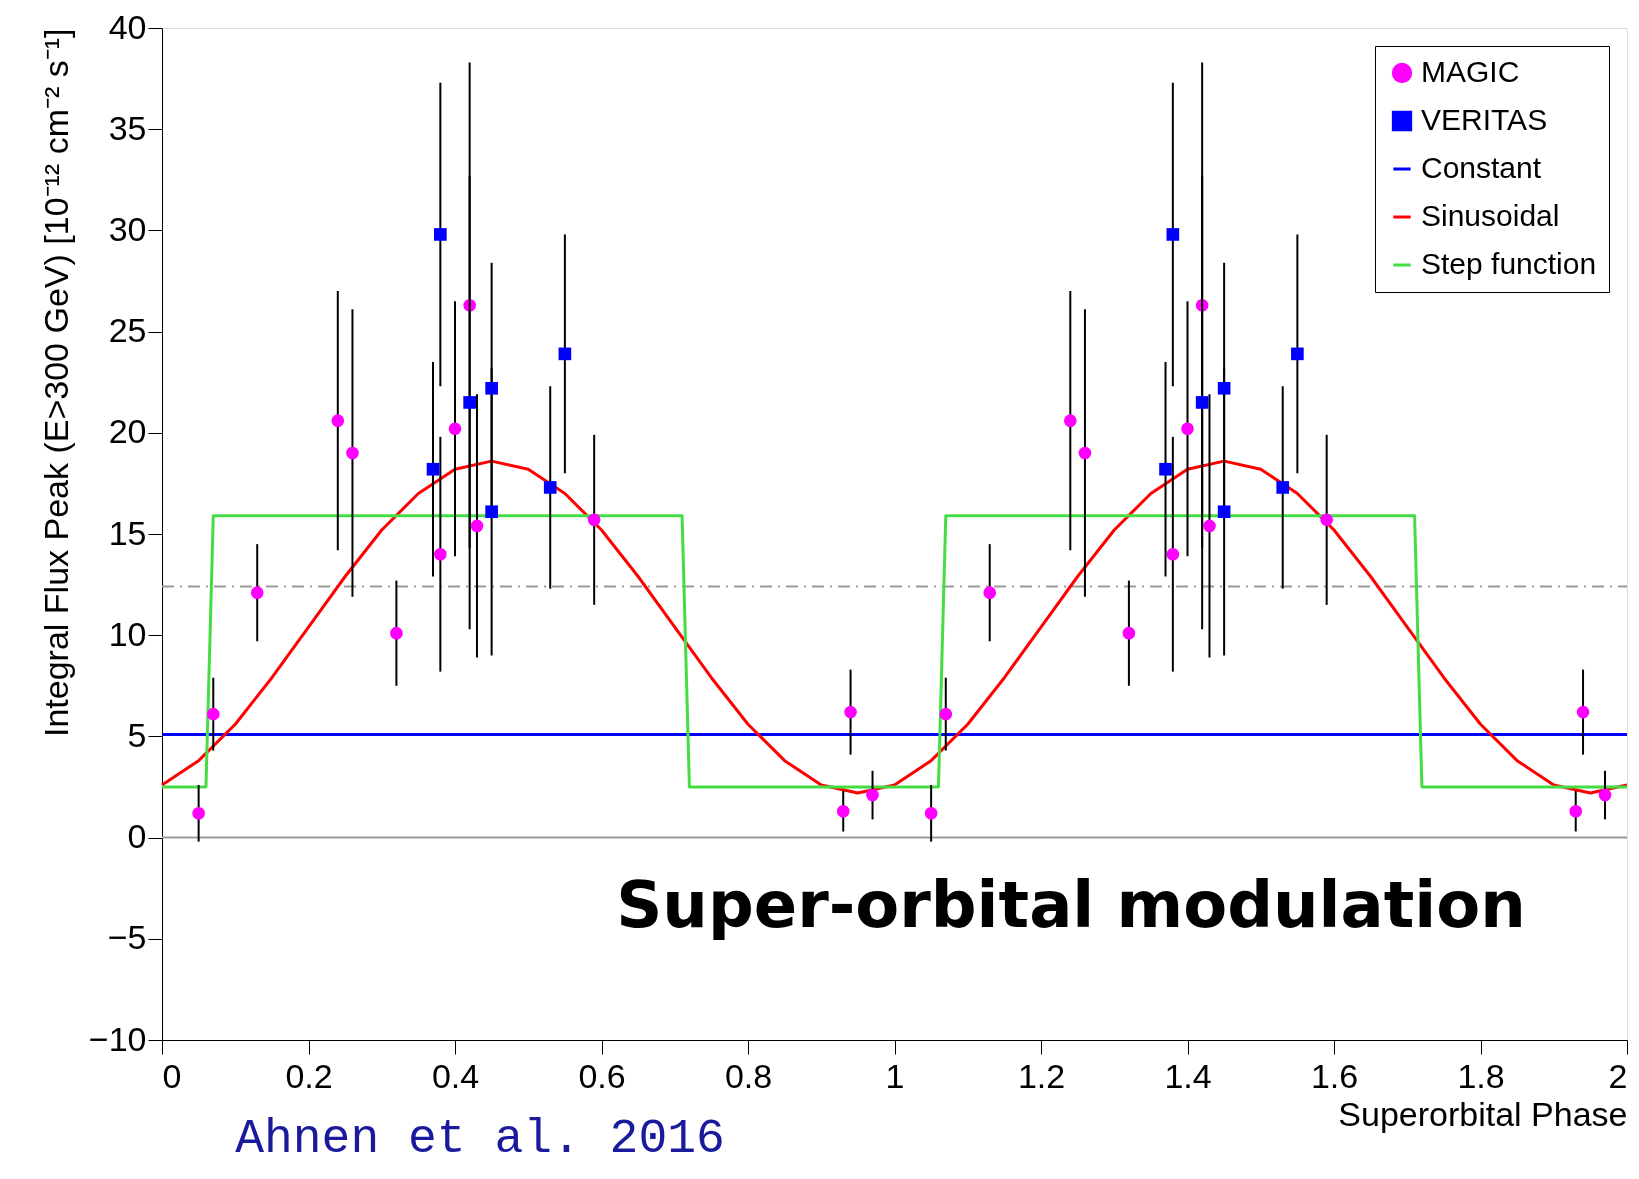 Image resolution: width=1639 pixels, height=1179 pixels. I want to click on x-tick-label: 1.6, so click(1334, 1075).